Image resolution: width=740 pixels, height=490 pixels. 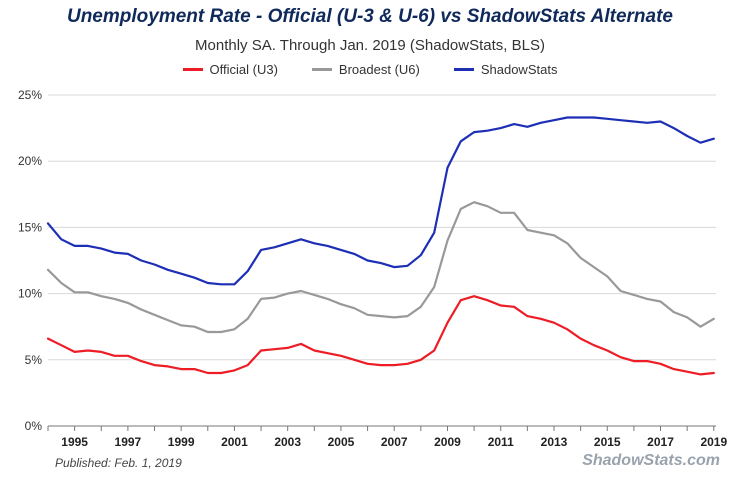 What do you see at coordinates (192, 69) in the screenshot?
I see `legend-swatch-official-u3` at bounding box center [192, 69].